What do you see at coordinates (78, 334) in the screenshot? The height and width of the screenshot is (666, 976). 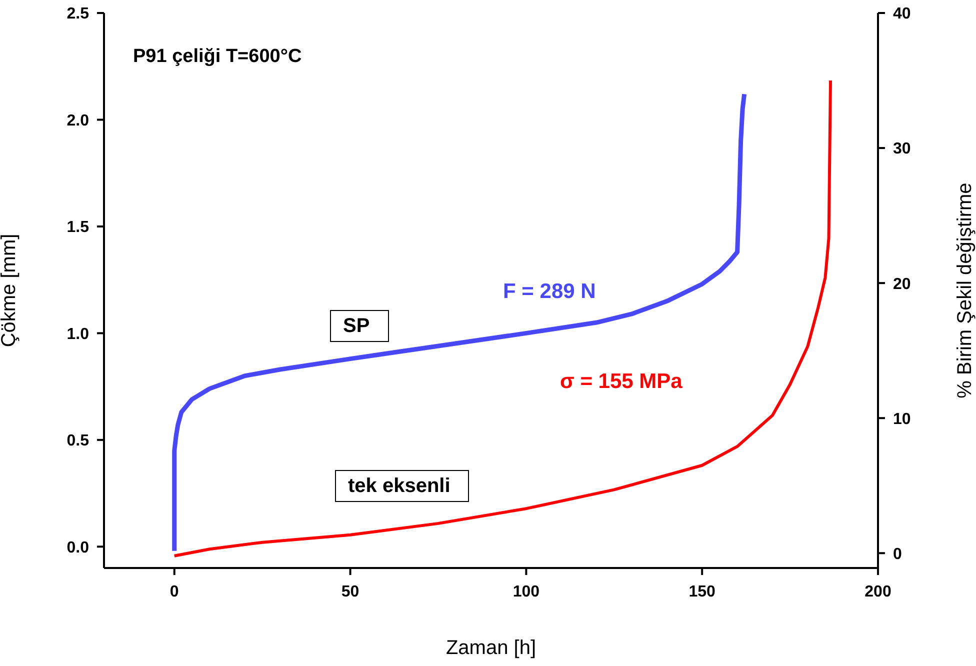 I see `y-tick-label: 1.0` at bounding box center [78, 334].